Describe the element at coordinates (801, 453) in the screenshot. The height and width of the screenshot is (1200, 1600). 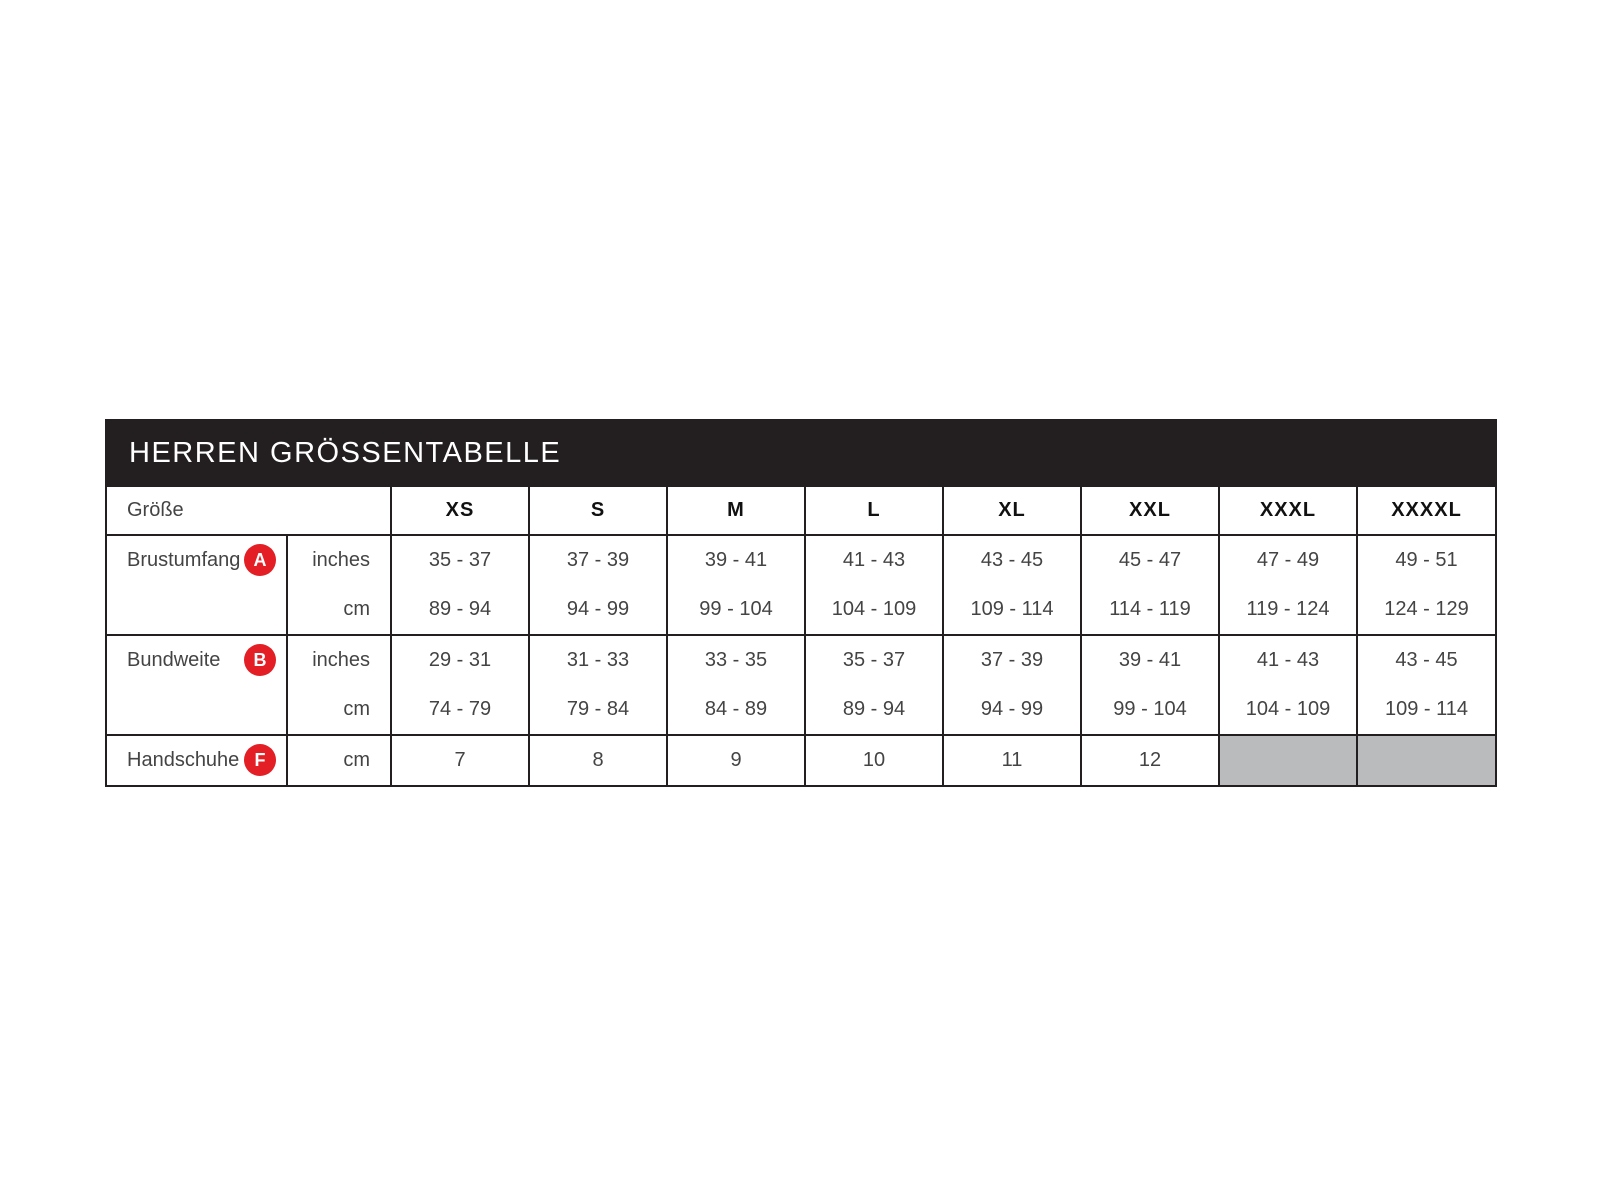
I see `chart-title: HERREN GRÖSSENTABELLE` at that location.